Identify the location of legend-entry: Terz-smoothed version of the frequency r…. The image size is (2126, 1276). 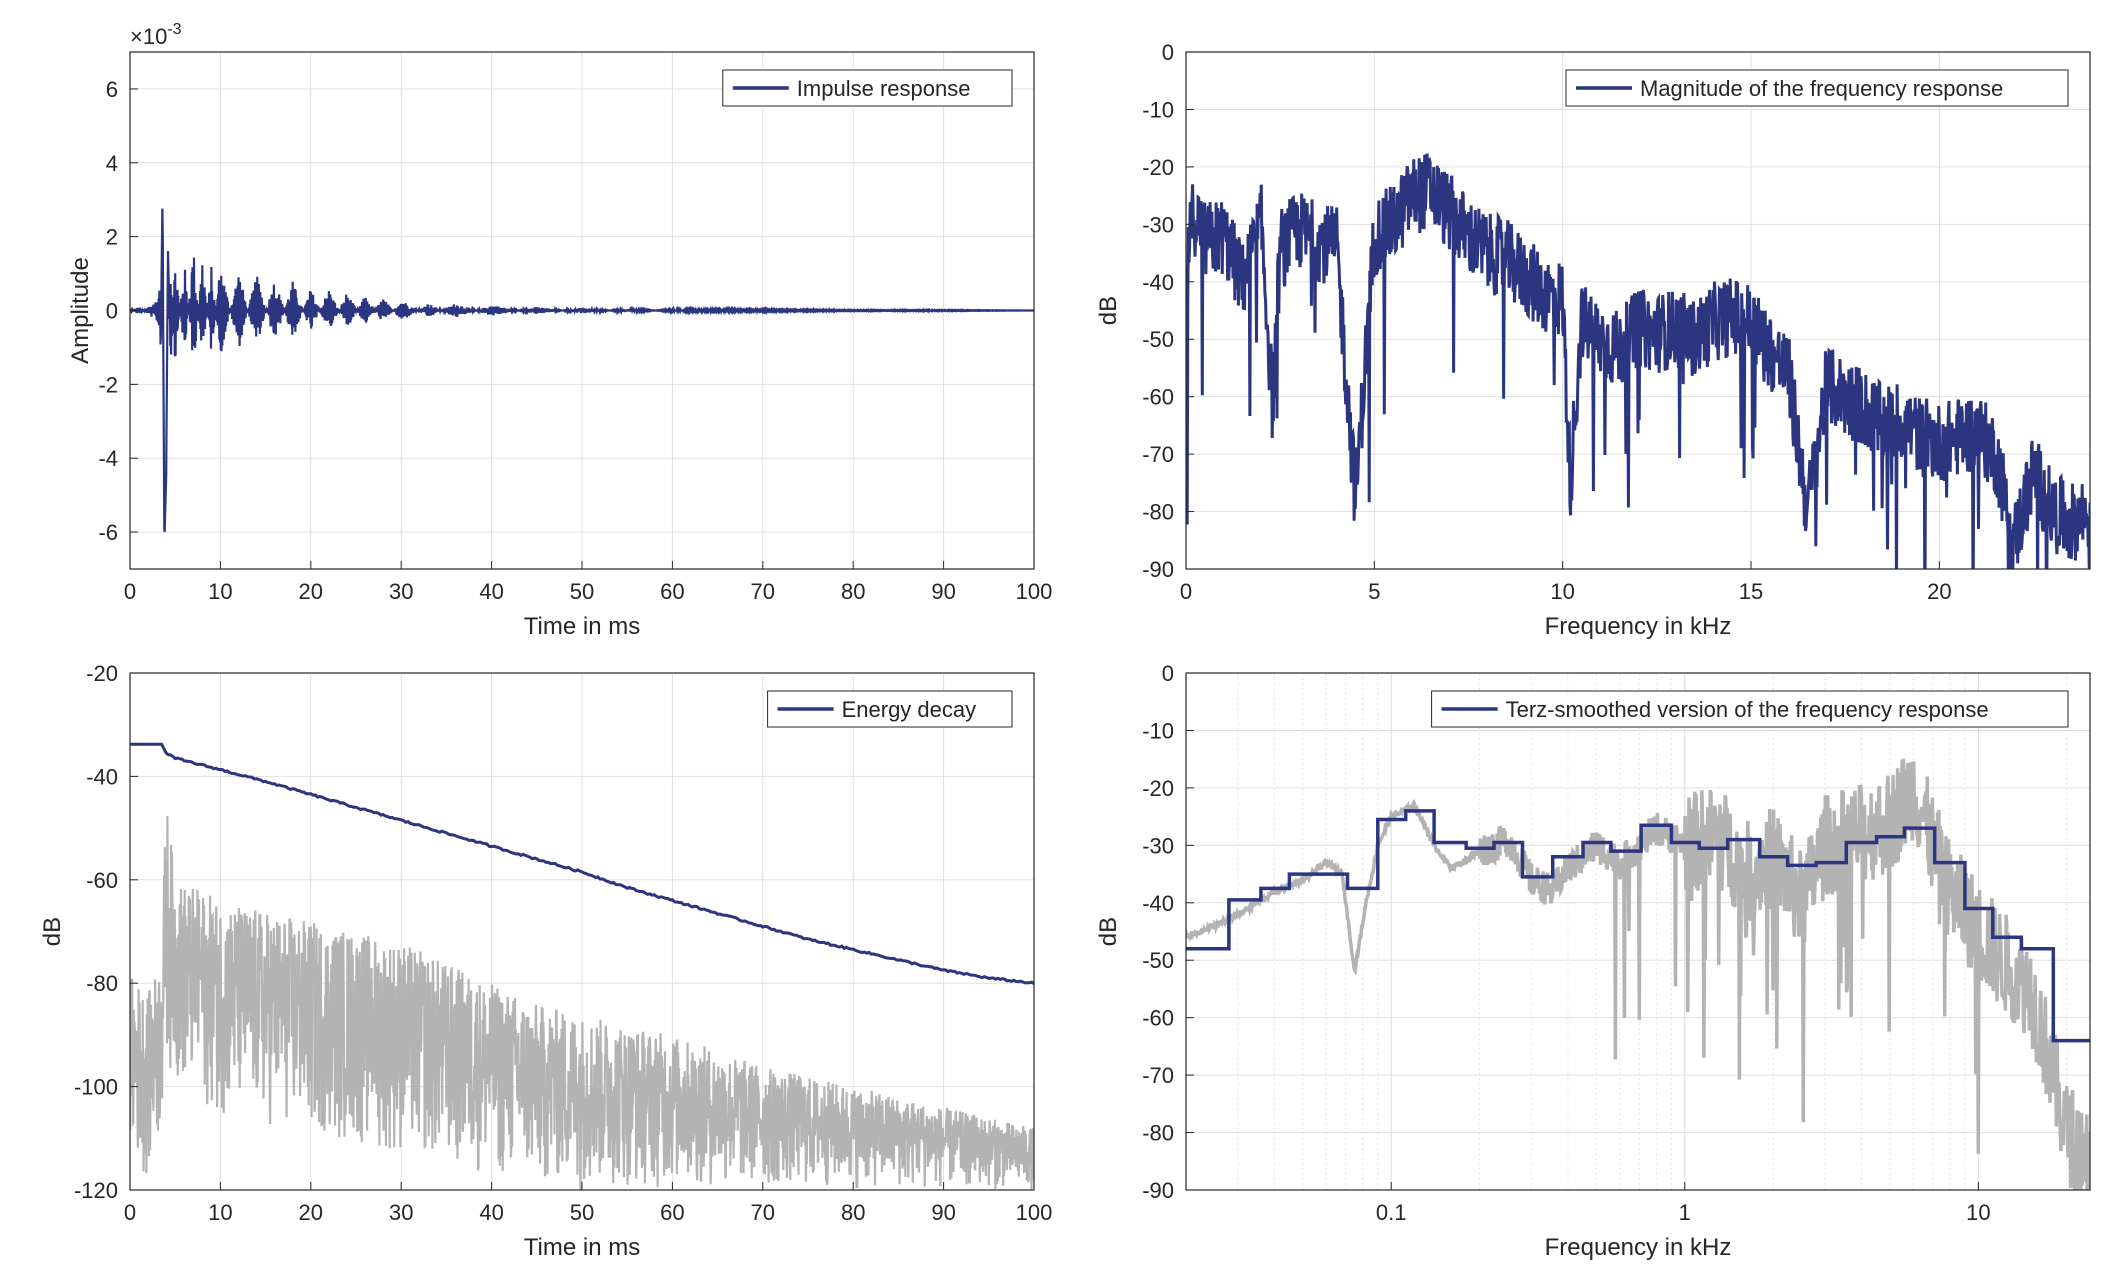
(1747, 709).